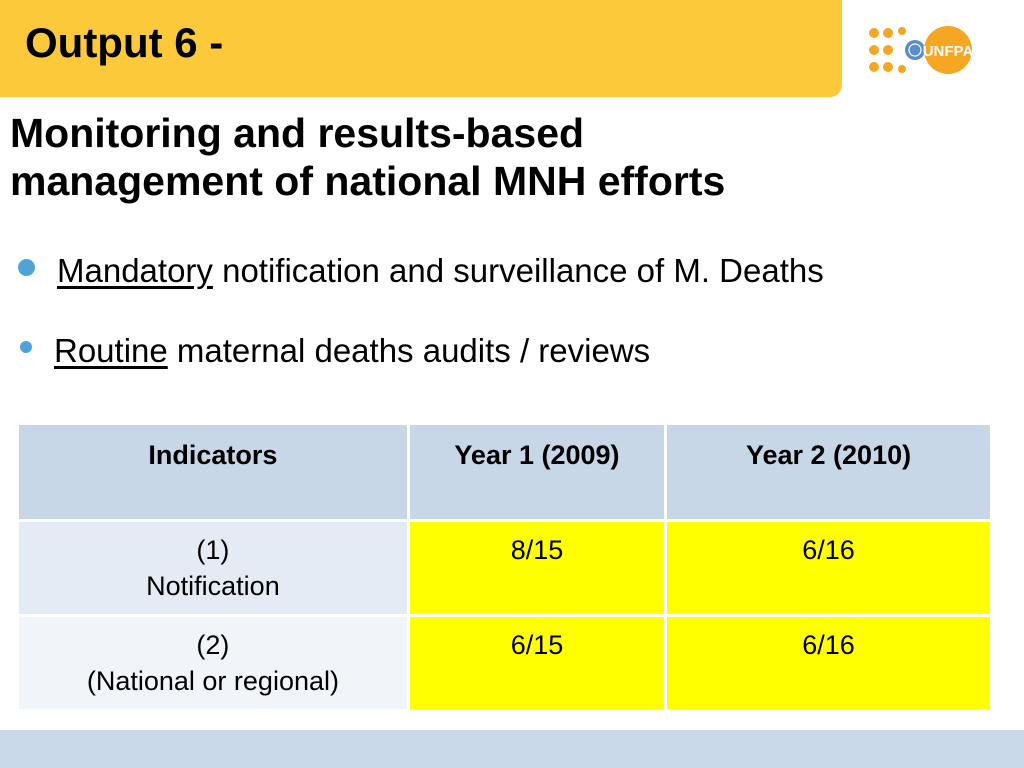 The width and height of the screenshot is (1024, 768). I want to click on table-row: (2) (National or regional) 6/15 6/16, so click(504, 663).